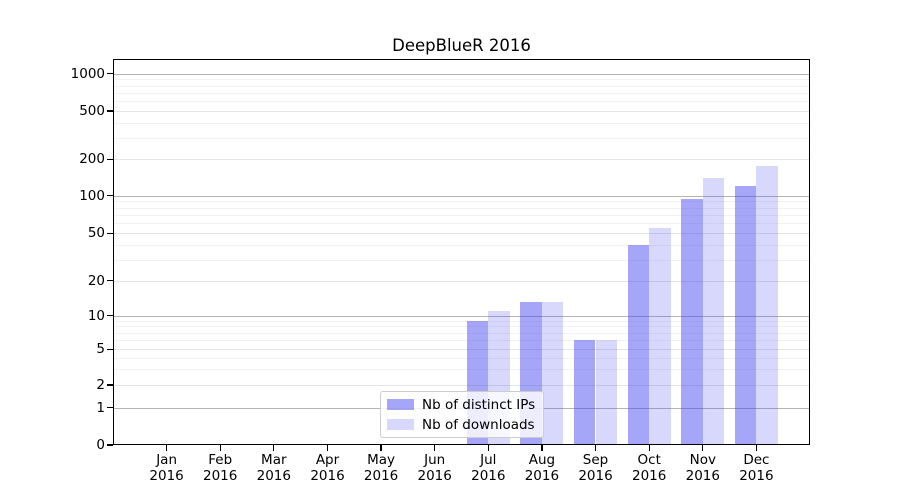 This screenshot has width=900, height=500. What do you see at coordinates (87, 73) in the screenshot?
I see `y-tick-label-1000: 1000` at bounding box center [87, 73].